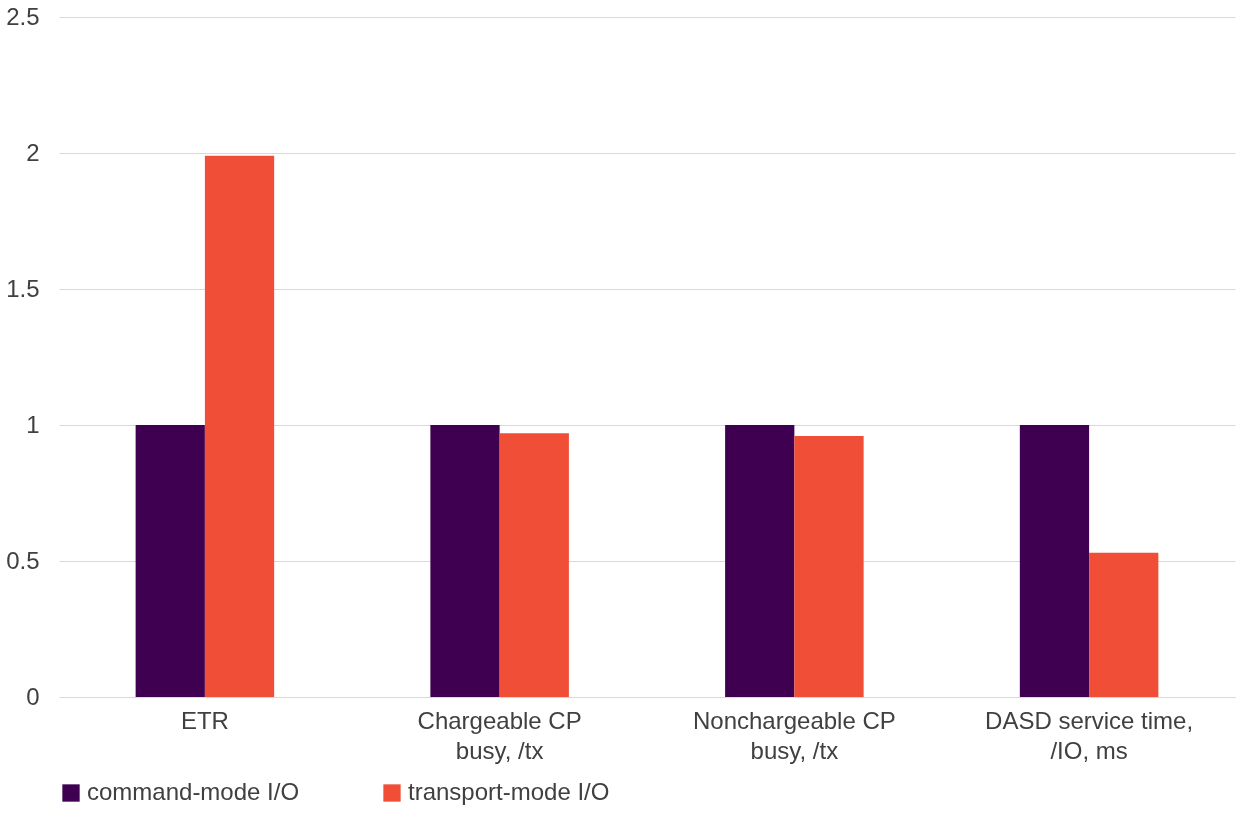 Image resolution: width=1248 pixels, height=817 pixels. What do you see at coordinates (204, 720) in the screenshot?
I see `x-tick-label: ETR` at bounding box center [204, 720].